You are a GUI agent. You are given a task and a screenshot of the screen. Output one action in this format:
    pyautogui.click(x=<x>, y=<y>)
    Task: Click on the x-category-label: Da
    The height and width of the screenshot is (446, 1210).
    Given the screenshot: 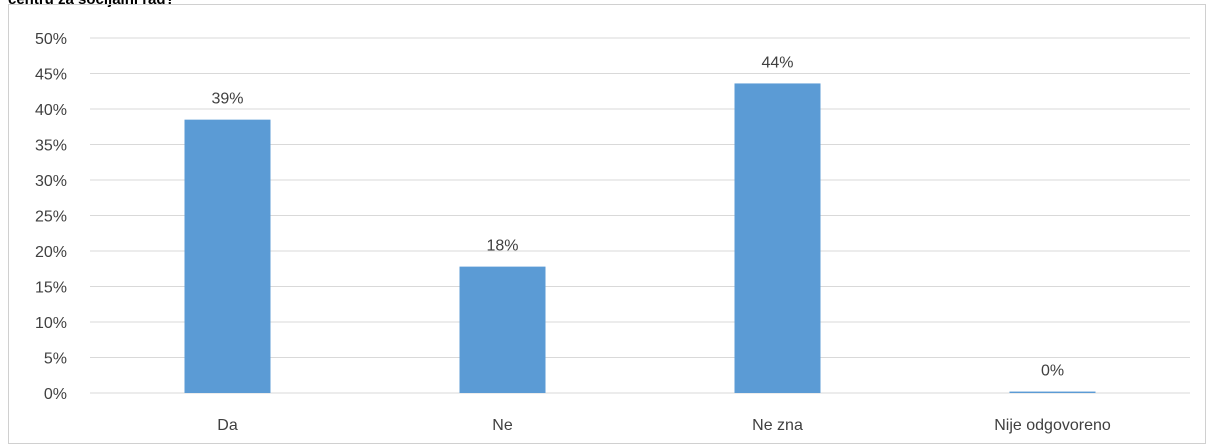 What is the action you would take?
    pyautogui.click(x=227, y=425)
    